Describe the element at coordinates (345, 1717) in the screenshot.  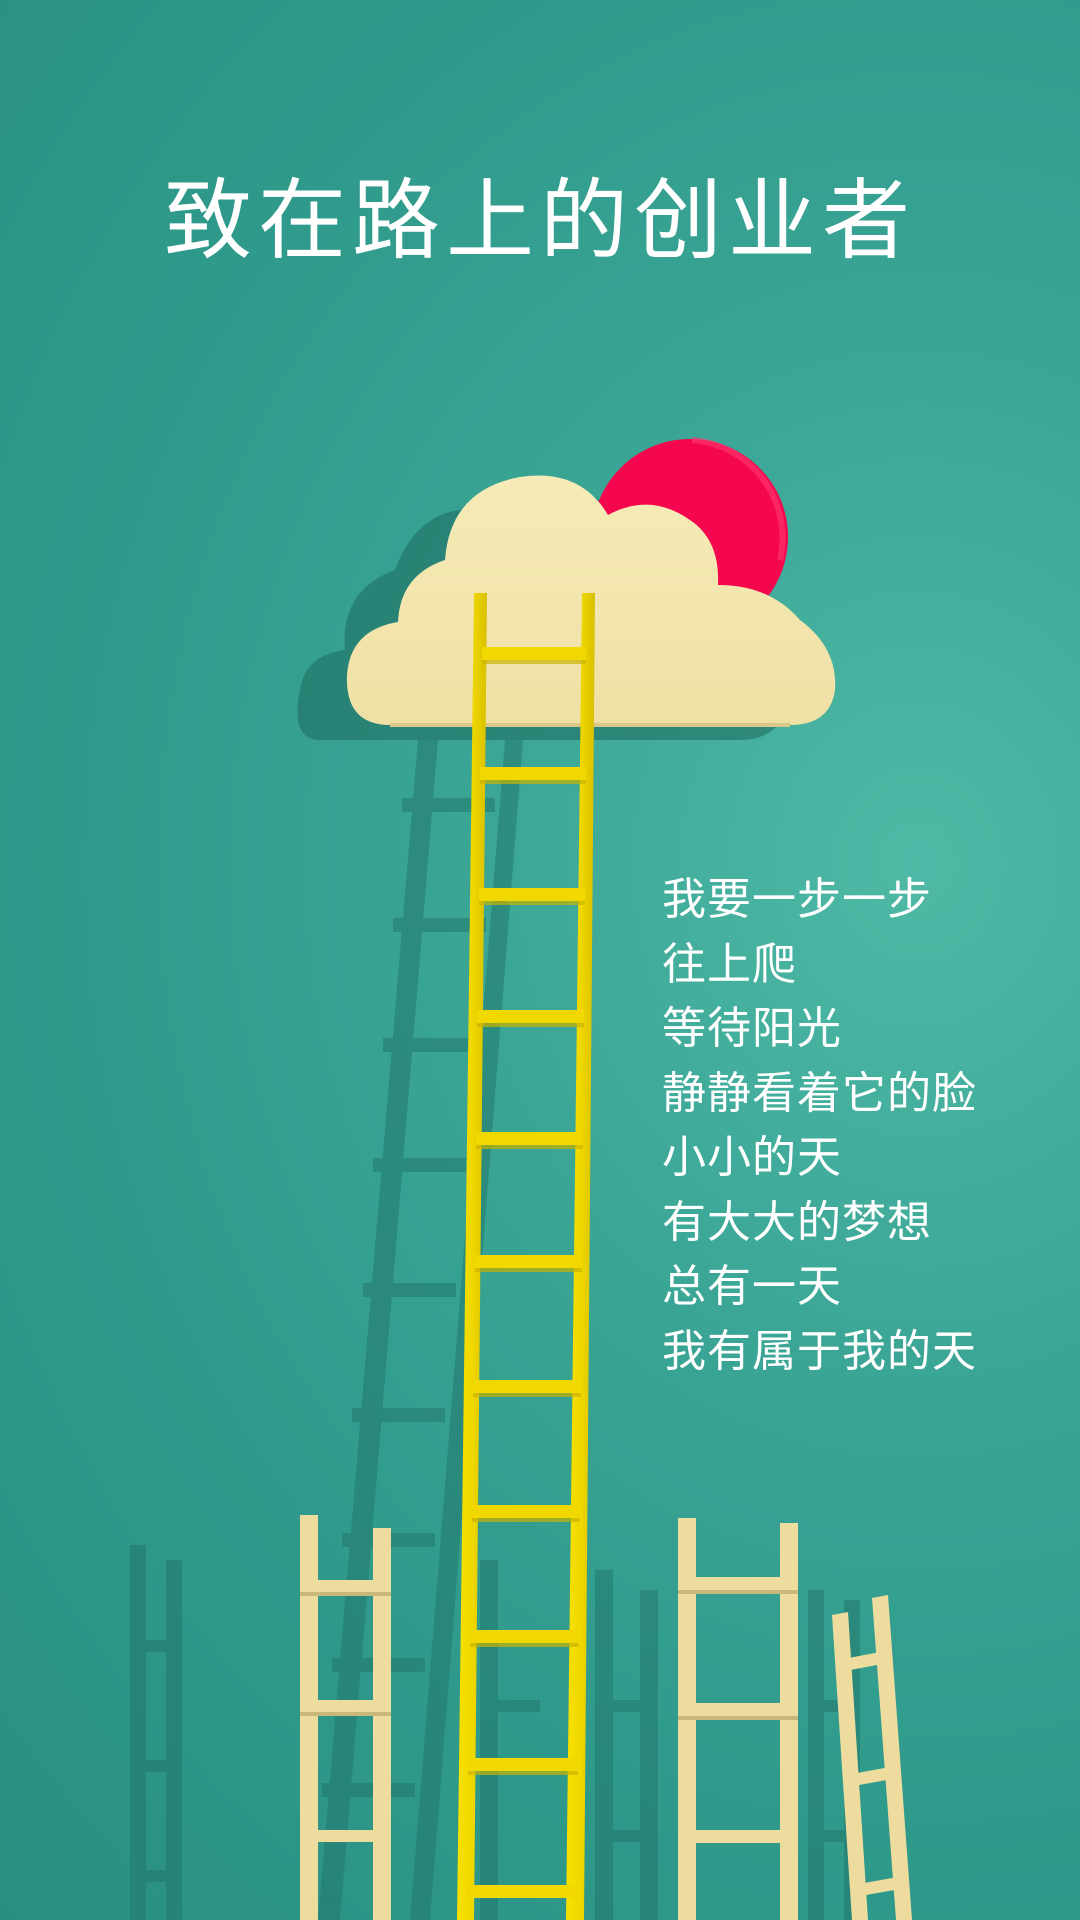
I see `cream-ladder-left` at that location.